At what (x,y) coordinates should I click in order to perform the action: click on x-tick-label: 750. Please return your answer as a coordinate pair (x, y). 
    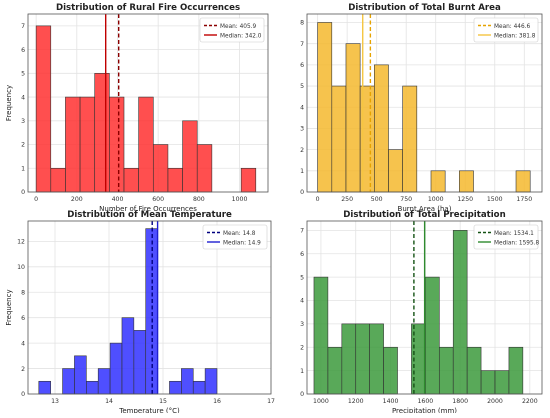
    Looking at the image, I should click on (406, 199).